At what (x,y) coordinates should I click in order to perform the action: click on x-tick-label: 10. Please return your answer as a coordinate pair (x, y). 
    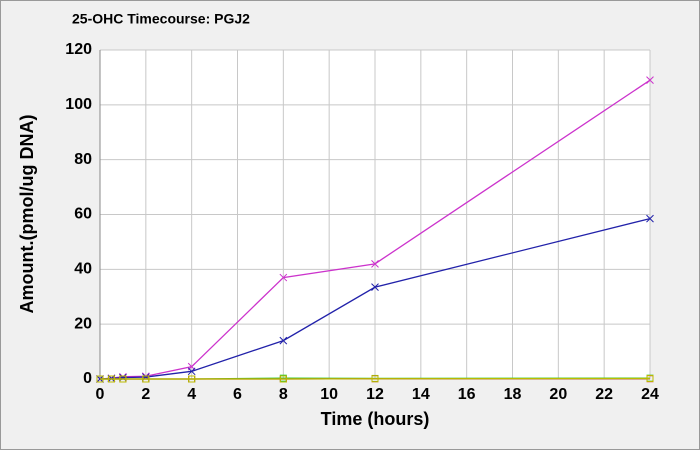
    Looking at the image, I should click on (329, 394).